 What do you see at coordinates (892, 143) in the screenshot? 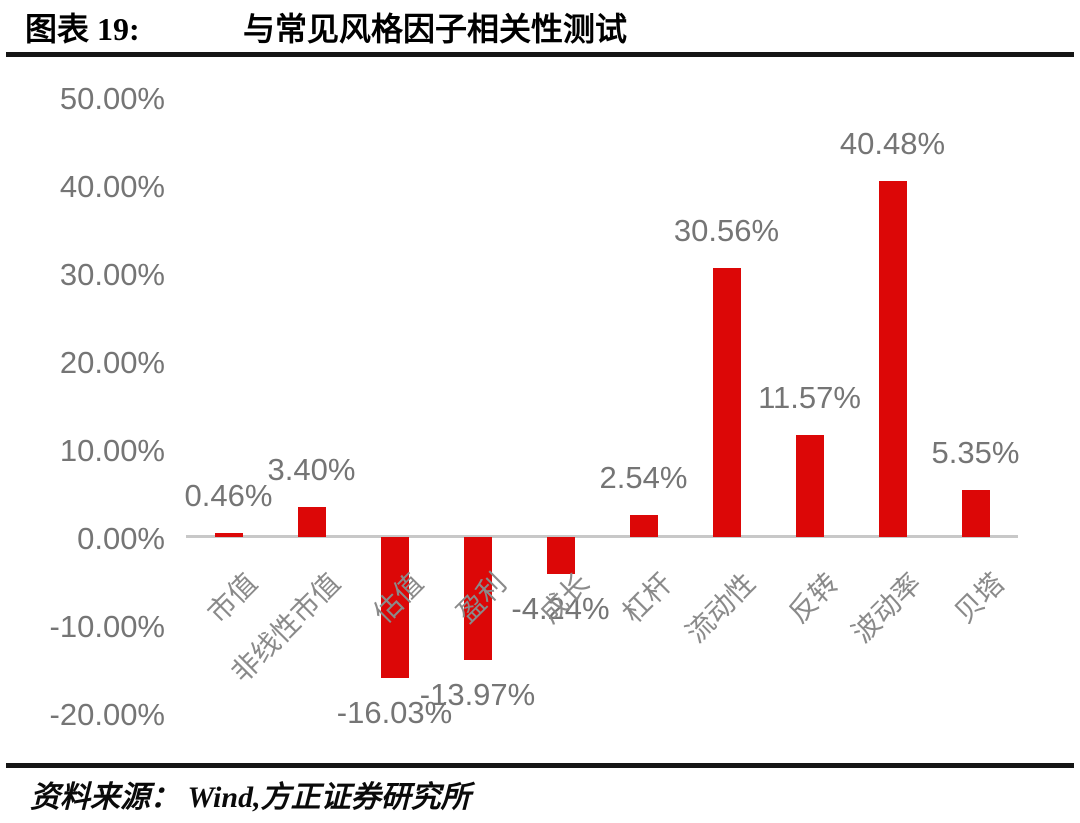
I see `bar-value-label: 40.48%` at bounding box center [892, 143].